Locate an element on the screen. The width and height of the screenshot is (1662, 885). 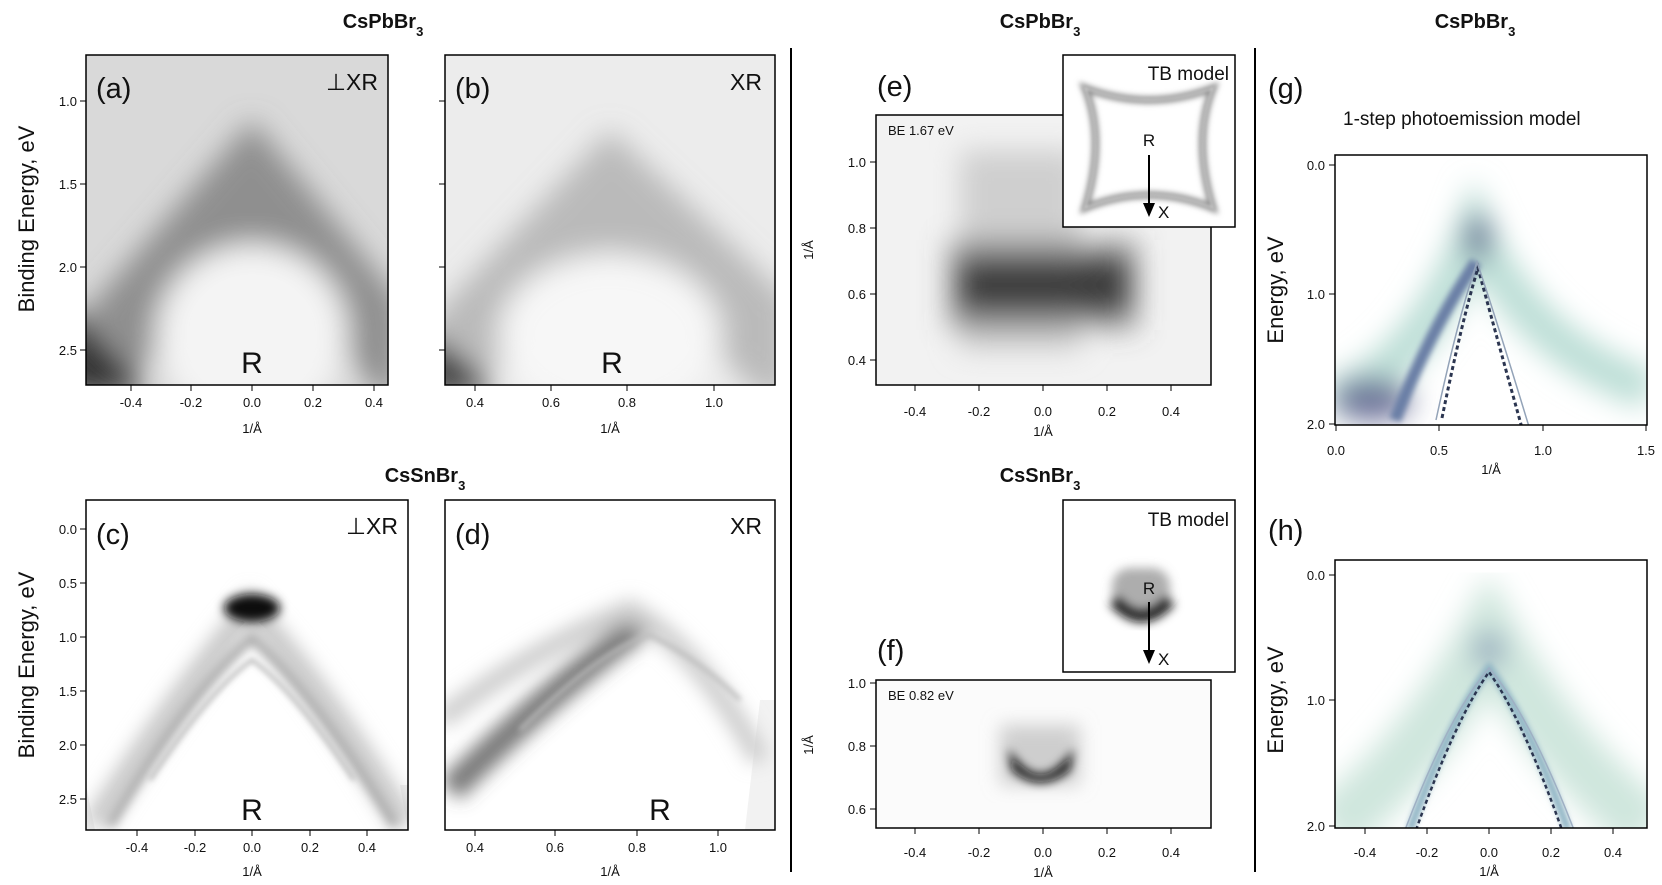
title-mid-top: CsPbBr3 is located at coordinates (1040, 25).